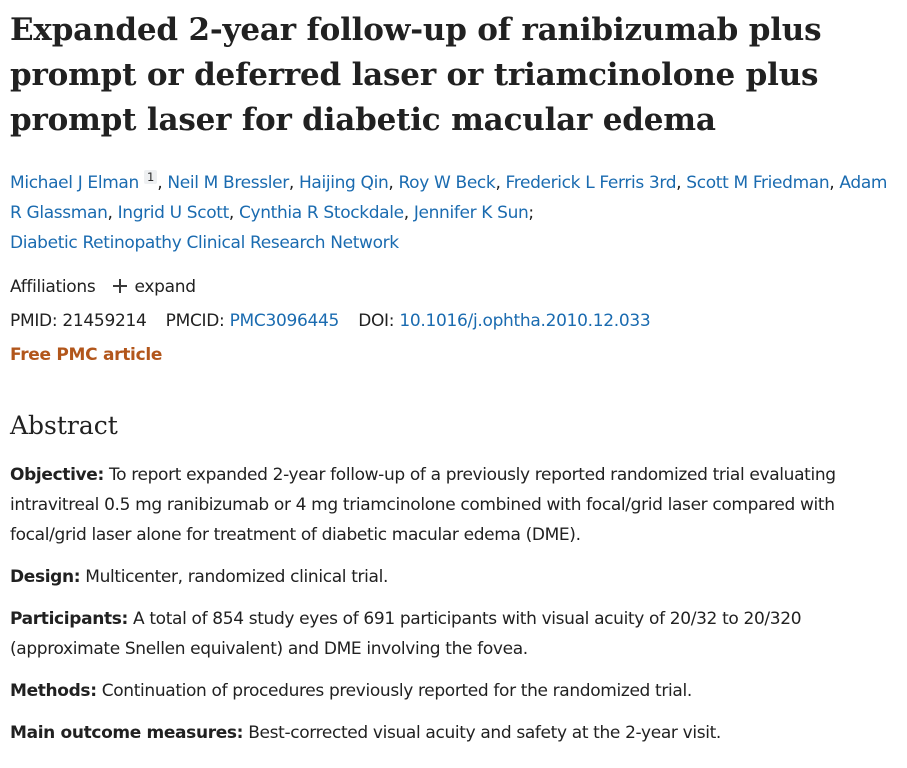 This screenshot has height=768, width=907. Describe the element at coordinates (195, 321) in the screenshot. I see `pmcid-label: PMCID:` at that location.